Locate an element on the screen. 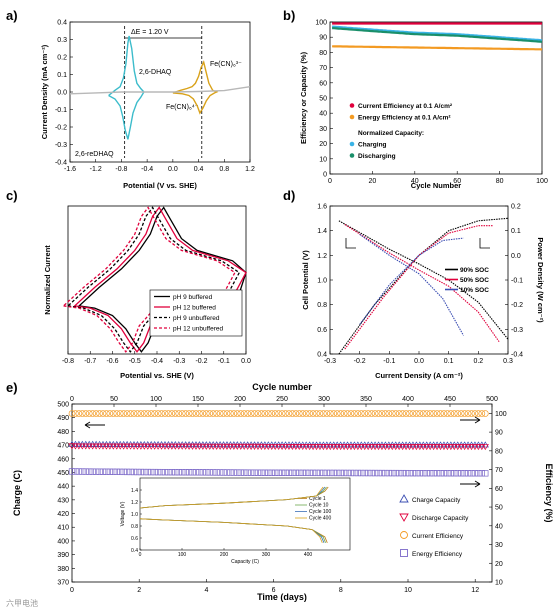 Image resolution: width=554 pixels, height=612 pixels. chart-e-y2tick-label: 10 is located at coordinates (499, 583).